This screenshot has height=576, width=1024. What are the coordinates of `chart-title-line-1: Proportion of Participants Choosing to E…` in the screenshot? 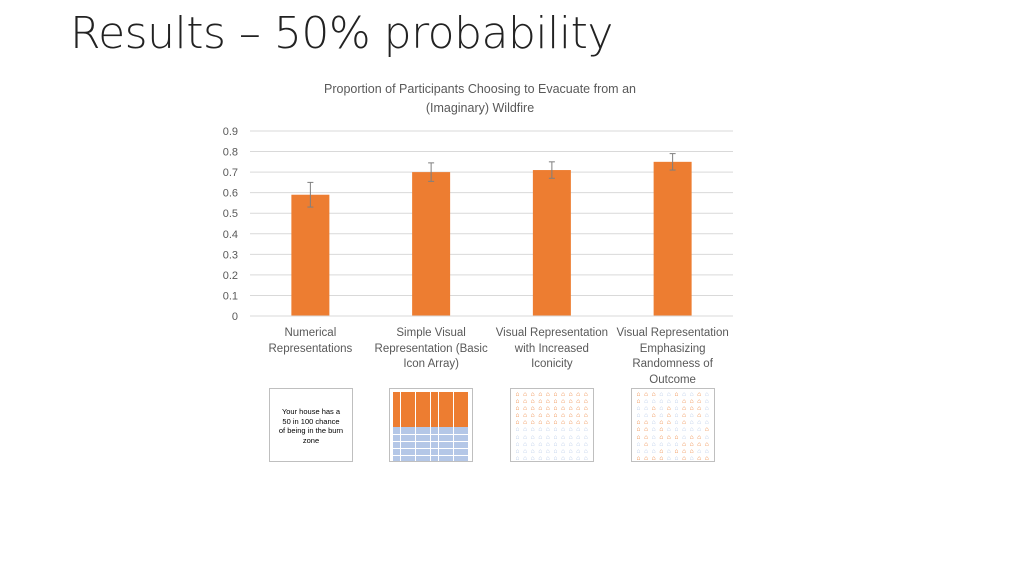 It's located at (480, 89).